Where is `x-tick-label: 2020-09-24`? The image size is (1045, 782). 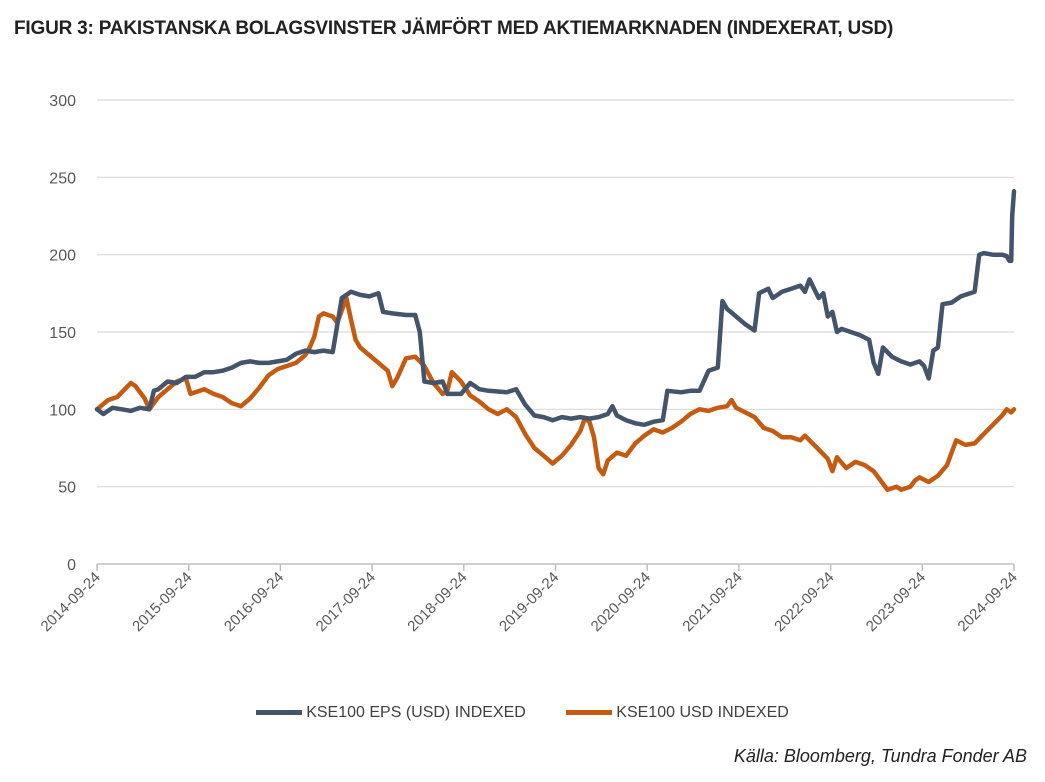
x-tick-label: 2020-09-24 is located at coordinates (621, 602).